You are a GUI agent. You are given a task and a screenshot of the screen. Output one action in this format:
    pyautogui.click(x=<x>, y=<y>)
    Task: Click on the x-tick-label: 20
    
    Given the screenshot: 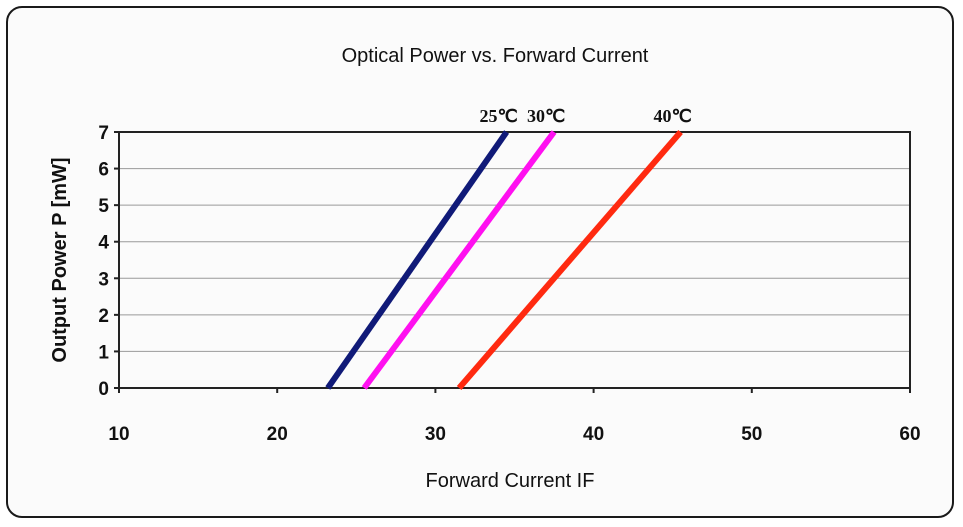 What is the action you would take?
    pyautogui.click(x=277, y=434)
    